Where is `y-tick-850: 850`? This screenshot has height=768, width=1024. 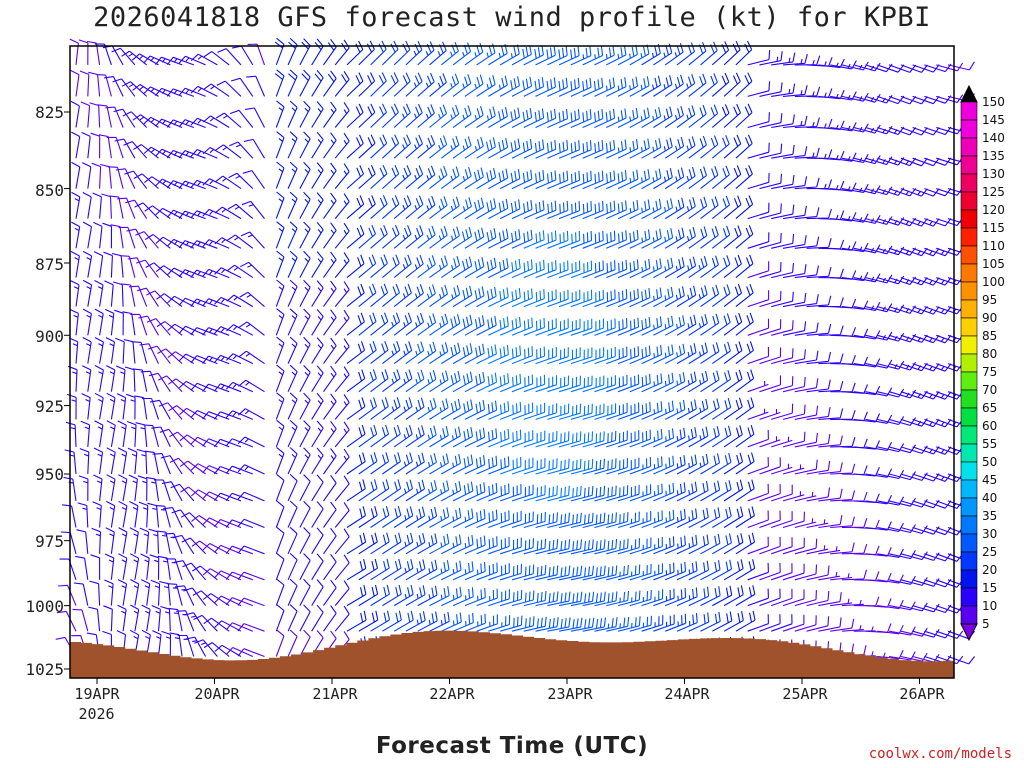 y-tick-850: 850 is located at coordinates (49, 190).